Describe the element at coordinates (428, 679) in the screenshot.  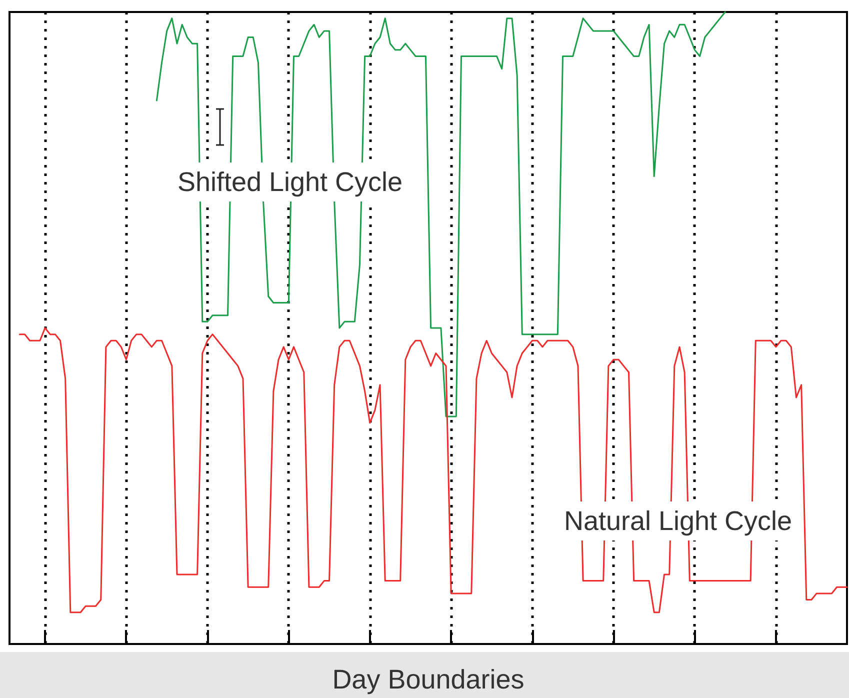
I see `x-axis-title: Day Boundaries` at that location.